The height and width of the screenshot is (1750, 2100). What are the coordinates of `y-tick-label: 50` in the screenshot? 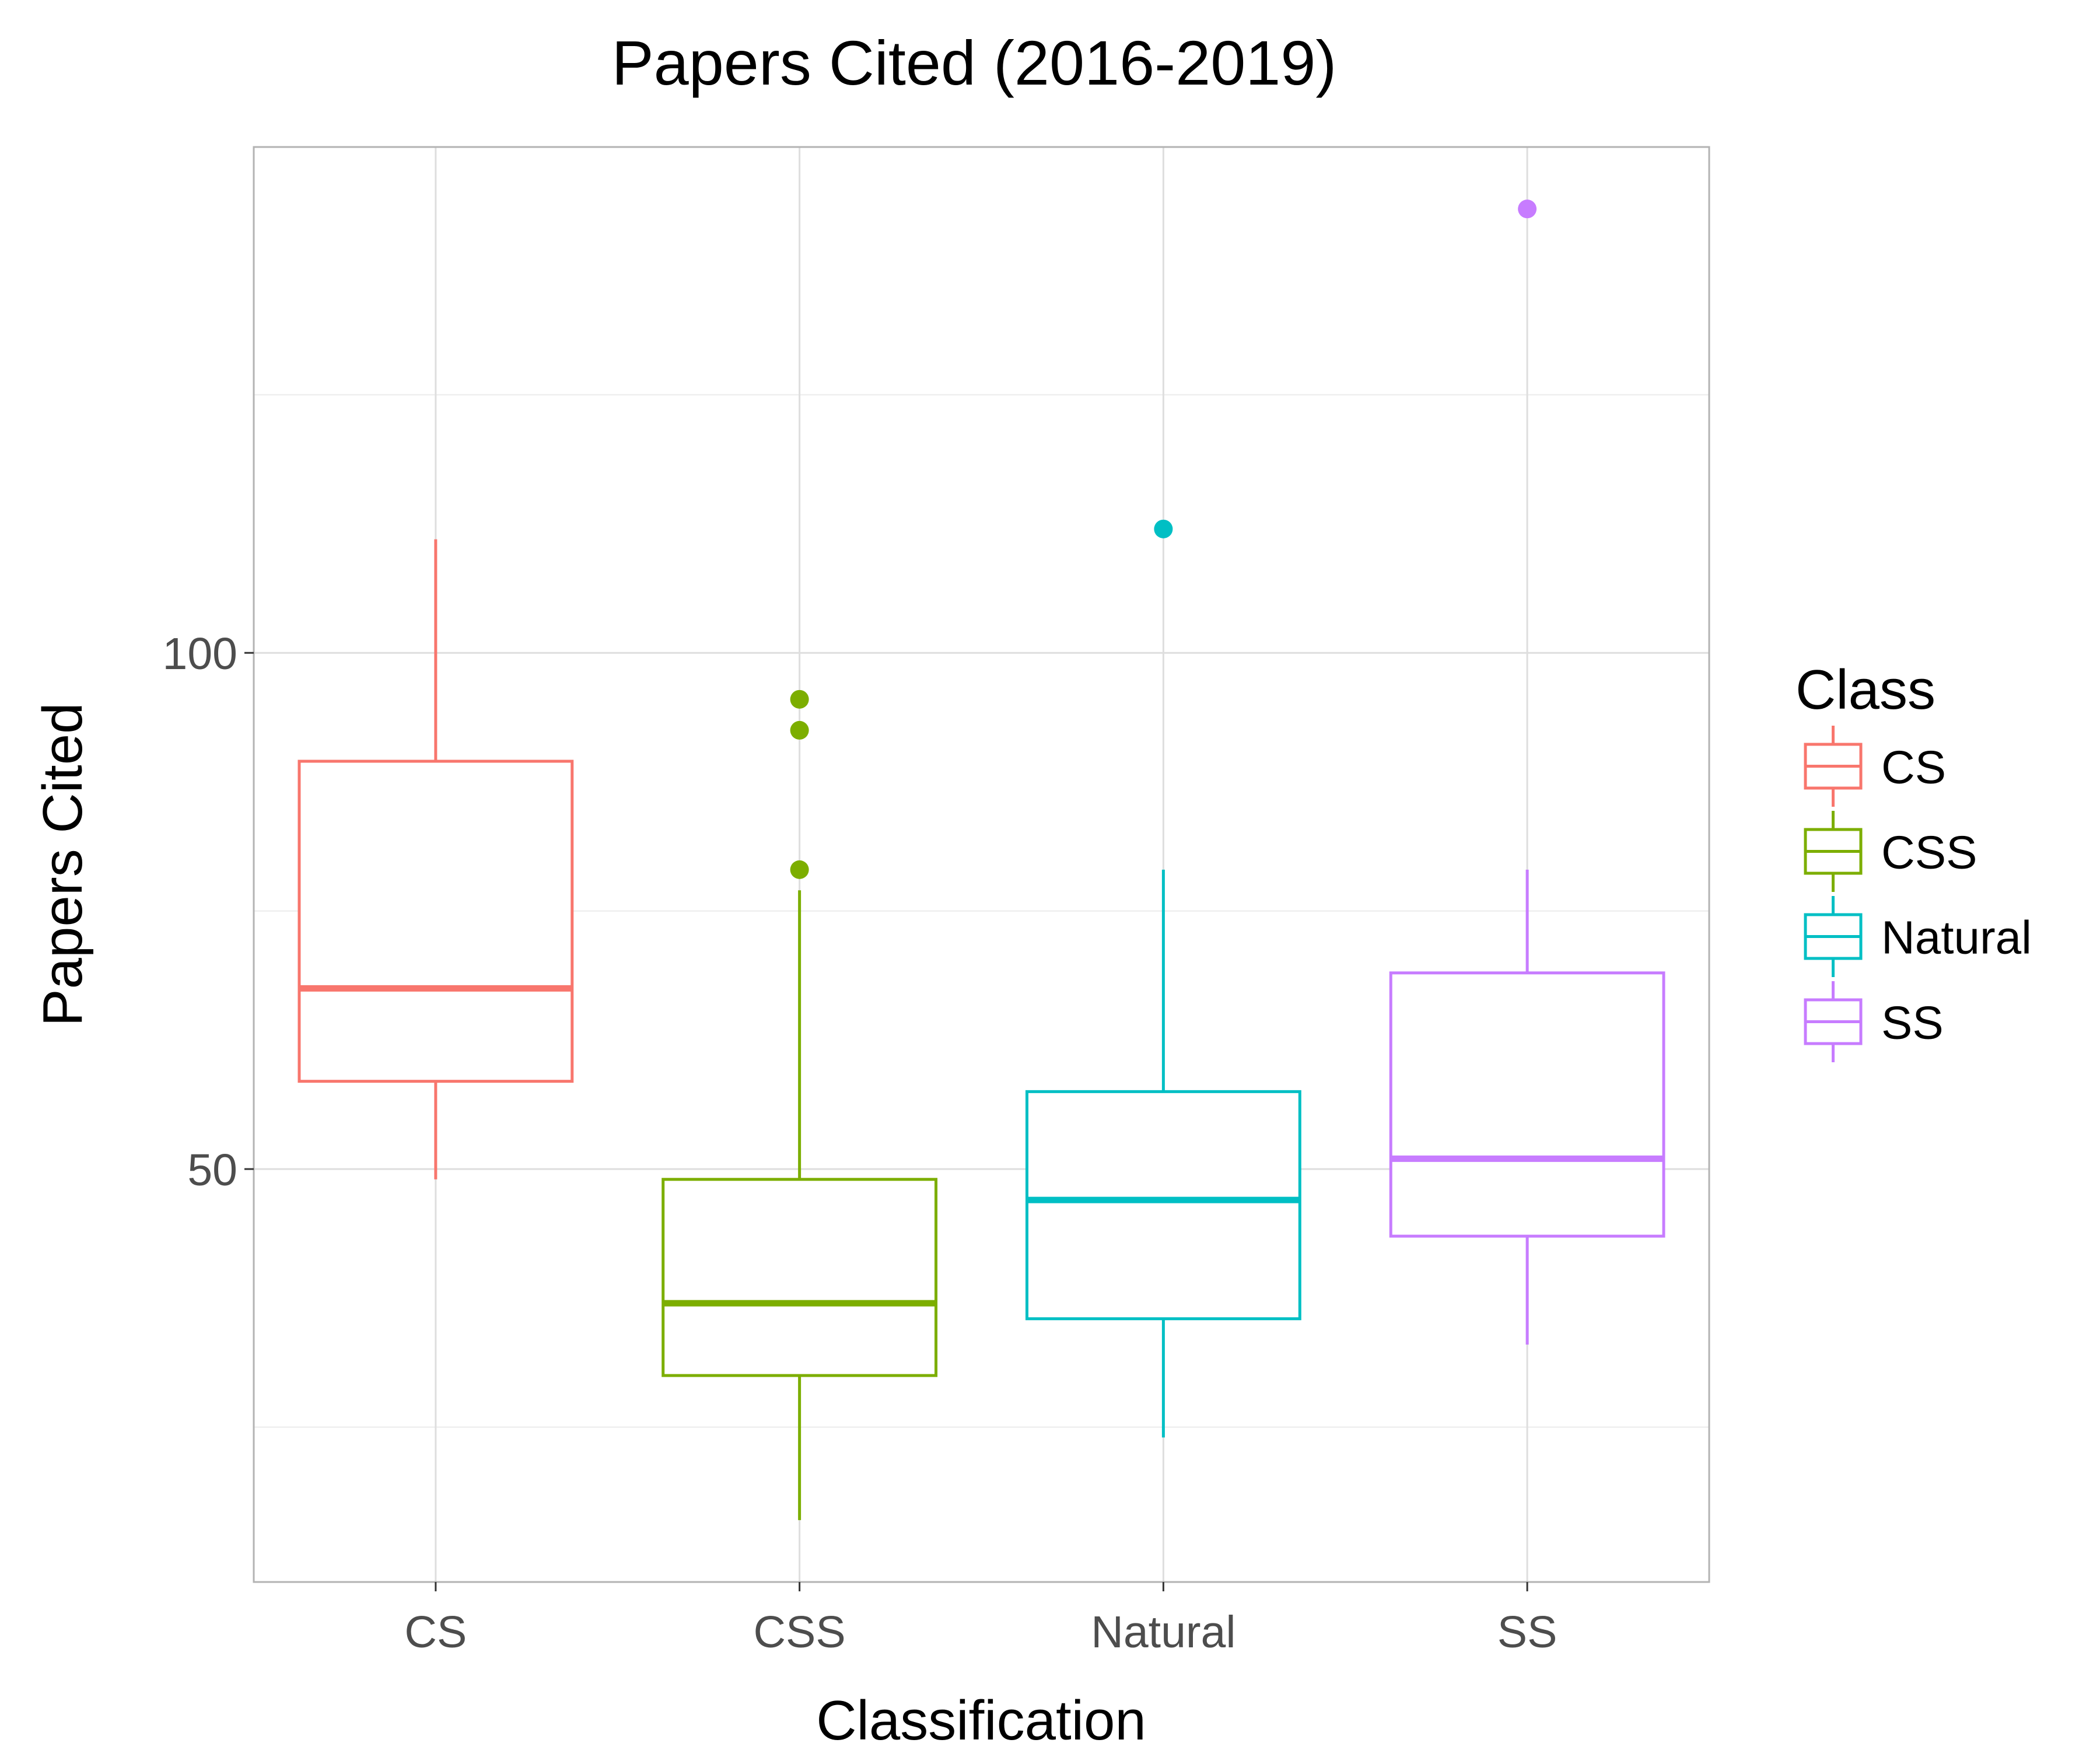 It's located at (212, 1170).